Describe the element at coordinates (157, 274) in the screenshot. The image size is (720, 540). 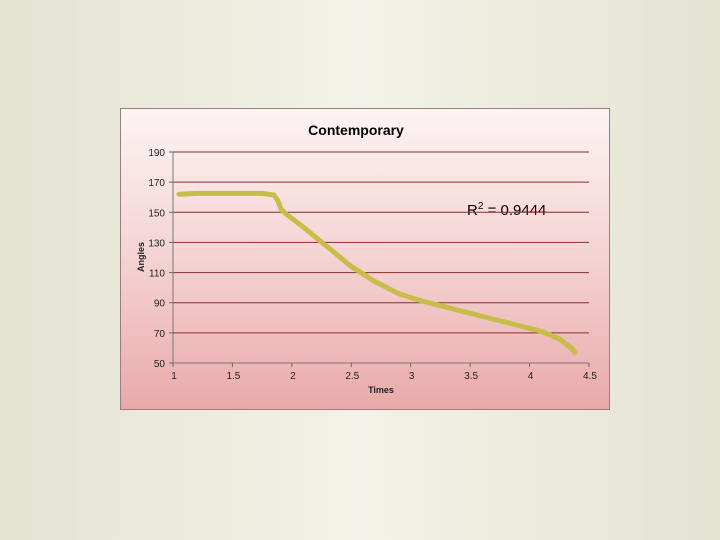
I see `y-tick-label: 110` at that location.